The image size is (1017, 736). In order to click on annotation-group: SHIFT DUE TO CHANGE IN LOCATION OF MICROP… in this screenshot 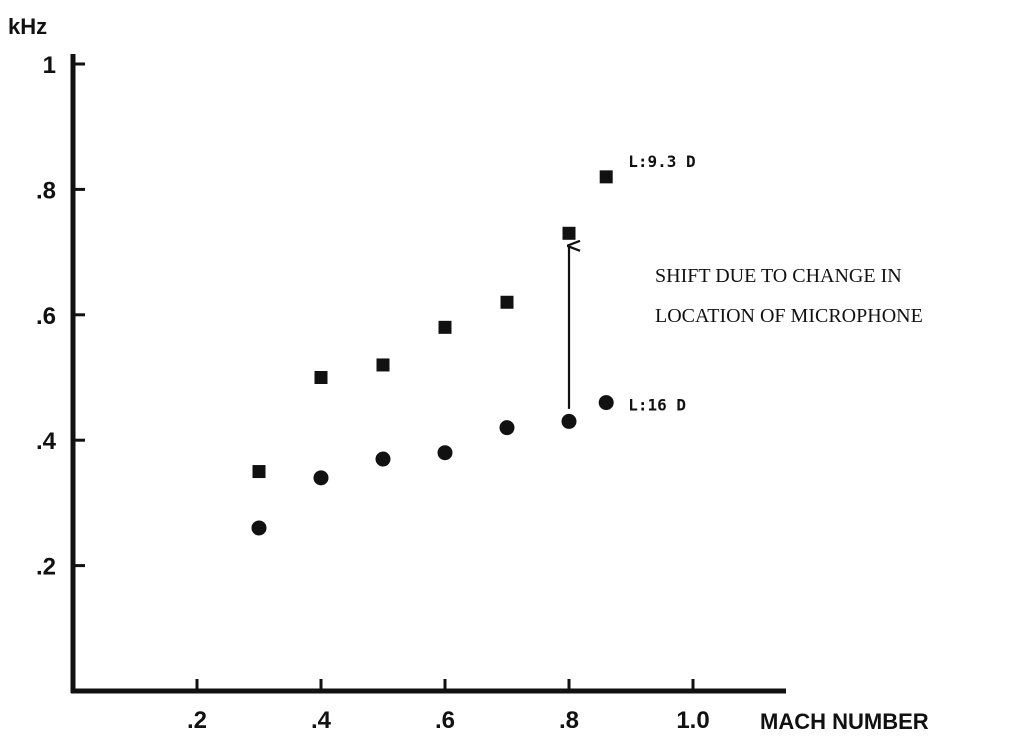, I will do `click(746, 327)`.